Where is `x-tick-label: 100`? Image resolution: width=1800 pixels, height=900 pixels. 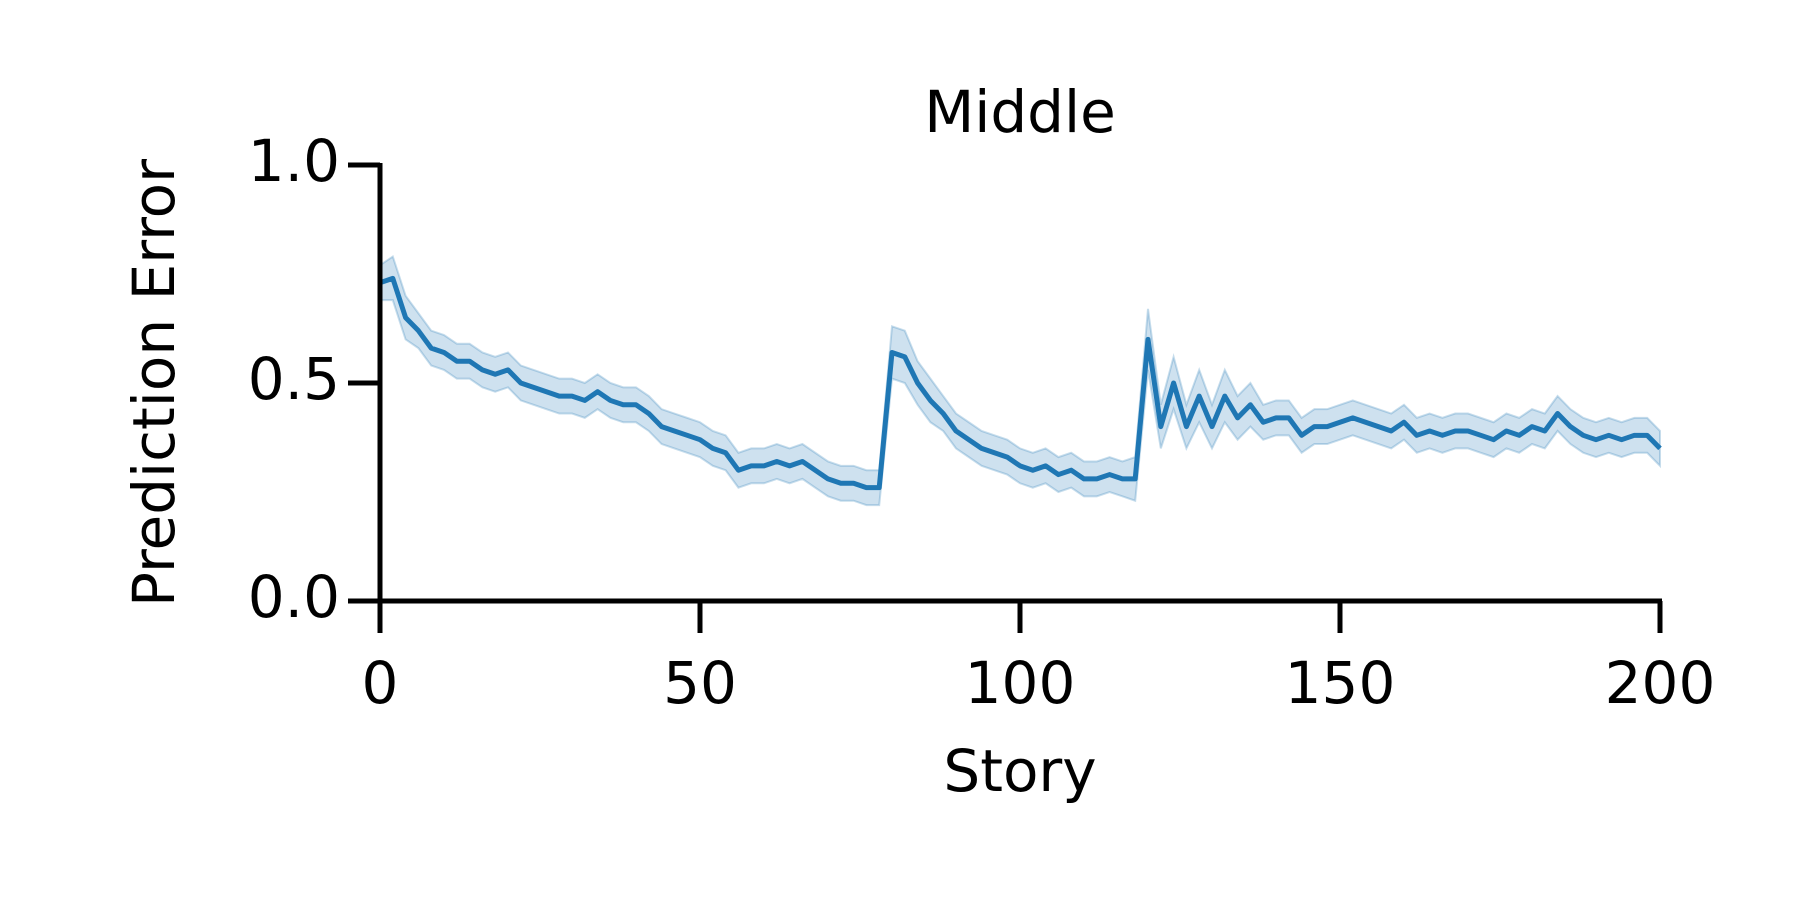 x-tick-label: 100 is located at coordinates (1020, 683).